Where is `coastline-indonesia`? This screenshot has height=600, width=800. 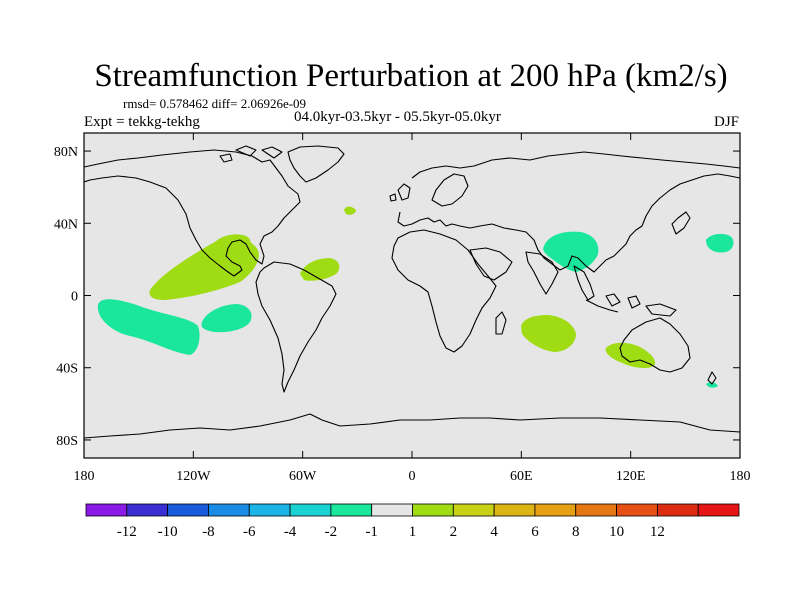 coastline-indonesia is located at coordinates (631, 305).